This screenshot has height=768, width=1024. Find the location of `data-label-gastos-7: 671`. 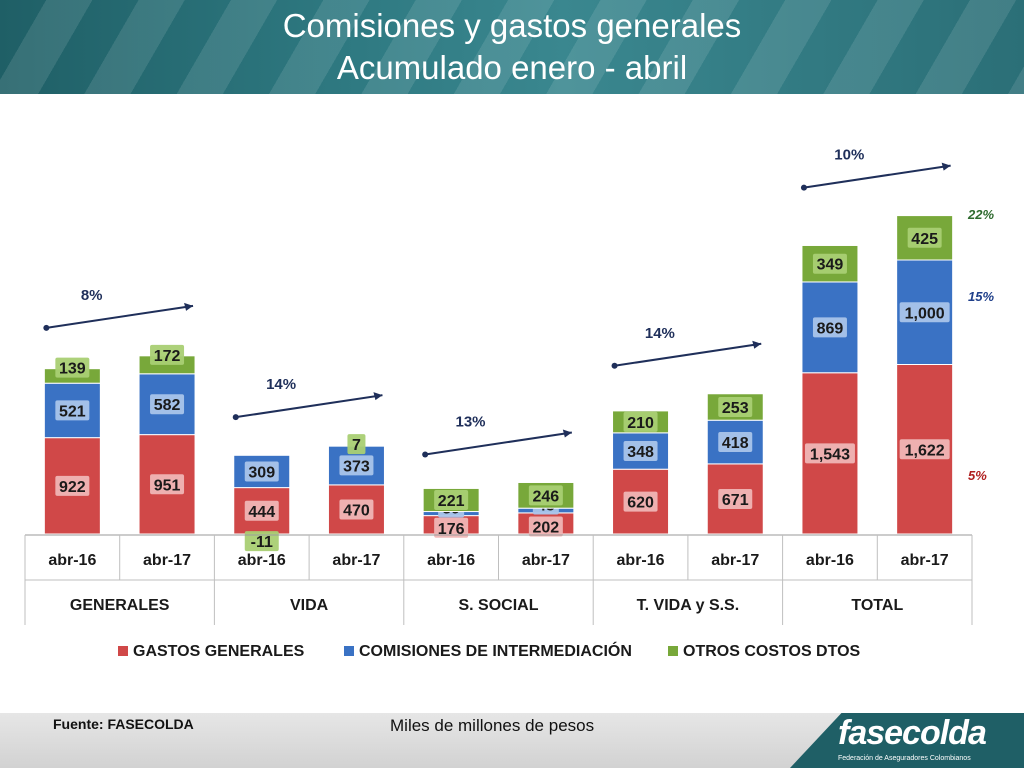

data-label-gastos-7: 671 is located at coordinates (735, 500).